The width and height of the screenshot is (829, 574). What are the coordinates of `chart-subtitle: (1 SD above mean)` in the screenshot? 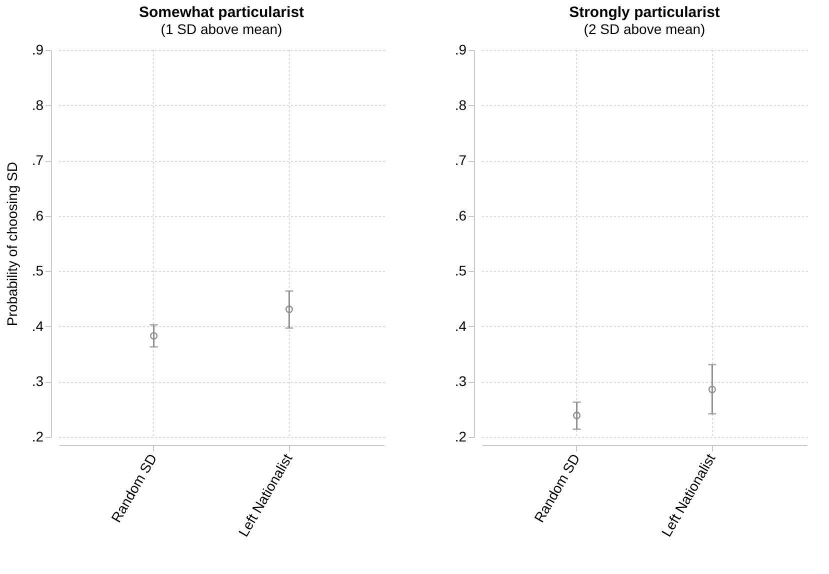 It's located at (221, 29).